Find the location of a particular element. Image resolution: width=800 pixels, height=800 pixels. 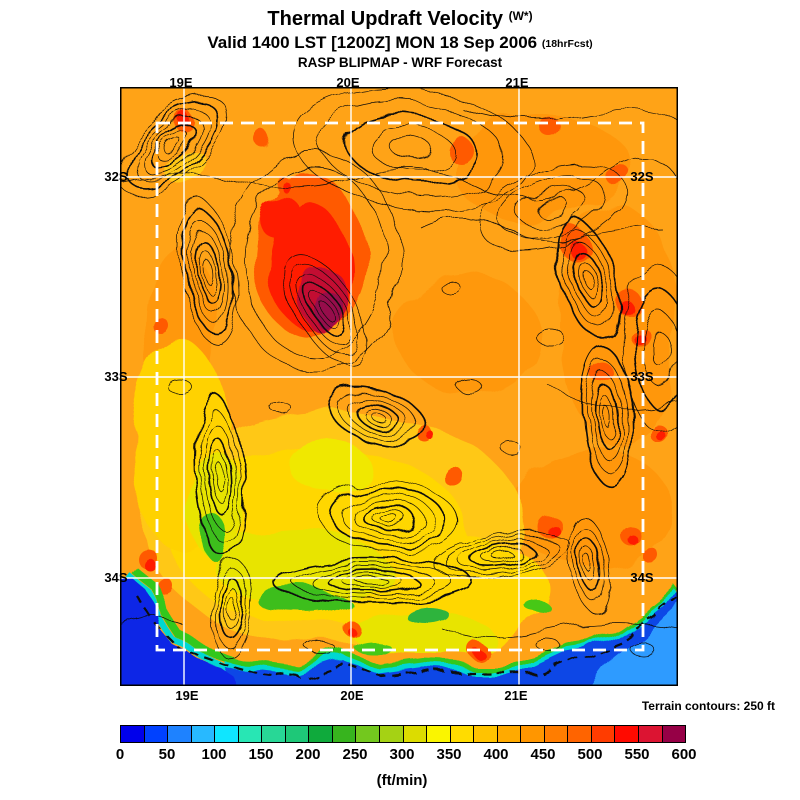

title-suffix: (W*) is located at coordinates (520, 16).